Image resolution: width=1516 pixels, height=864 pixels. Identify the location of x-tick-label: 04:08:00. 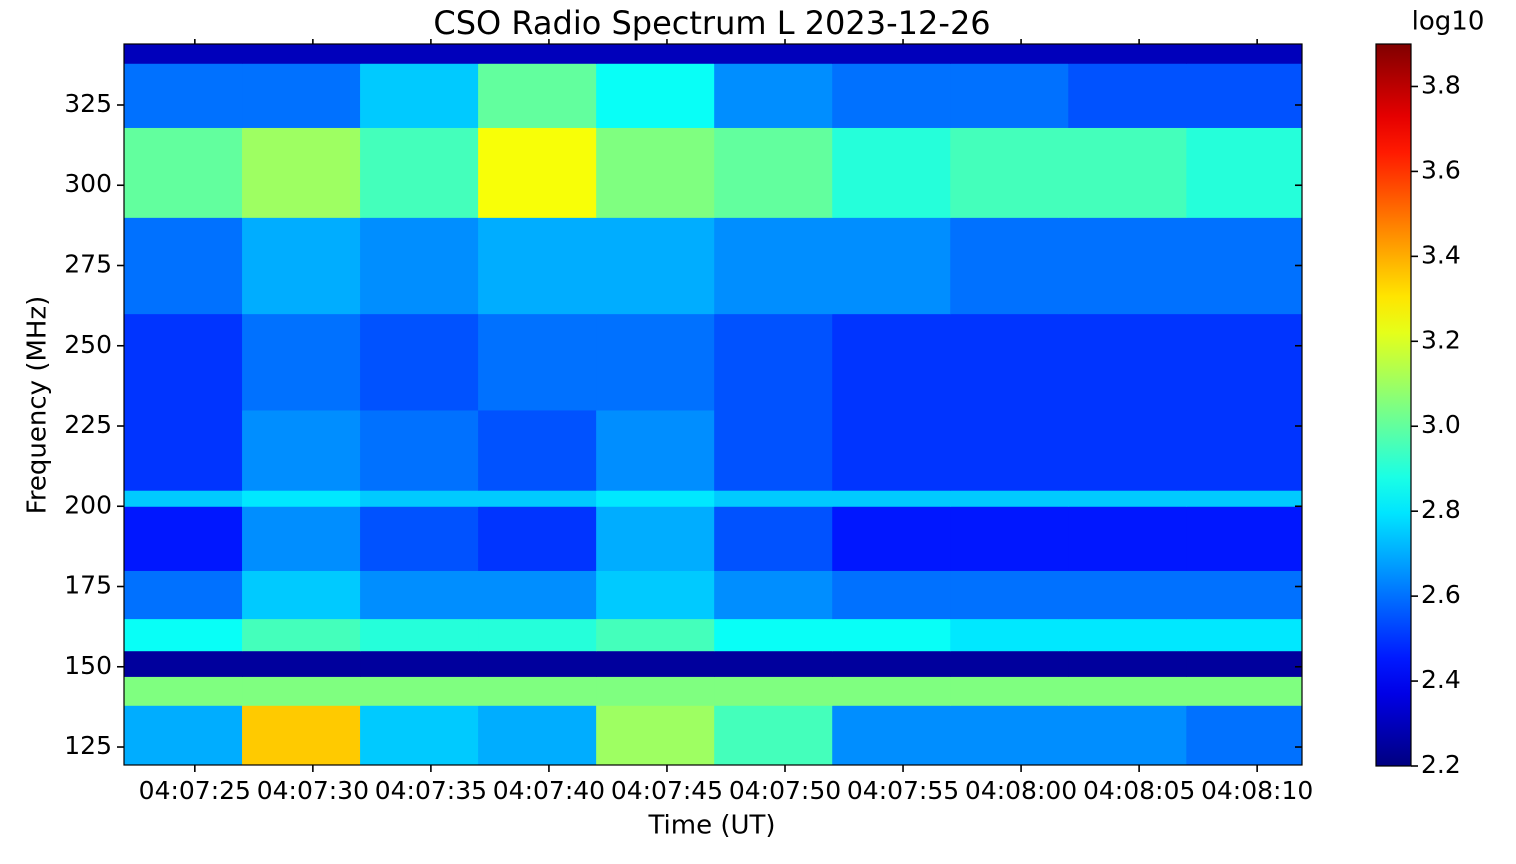
(1021, 790).